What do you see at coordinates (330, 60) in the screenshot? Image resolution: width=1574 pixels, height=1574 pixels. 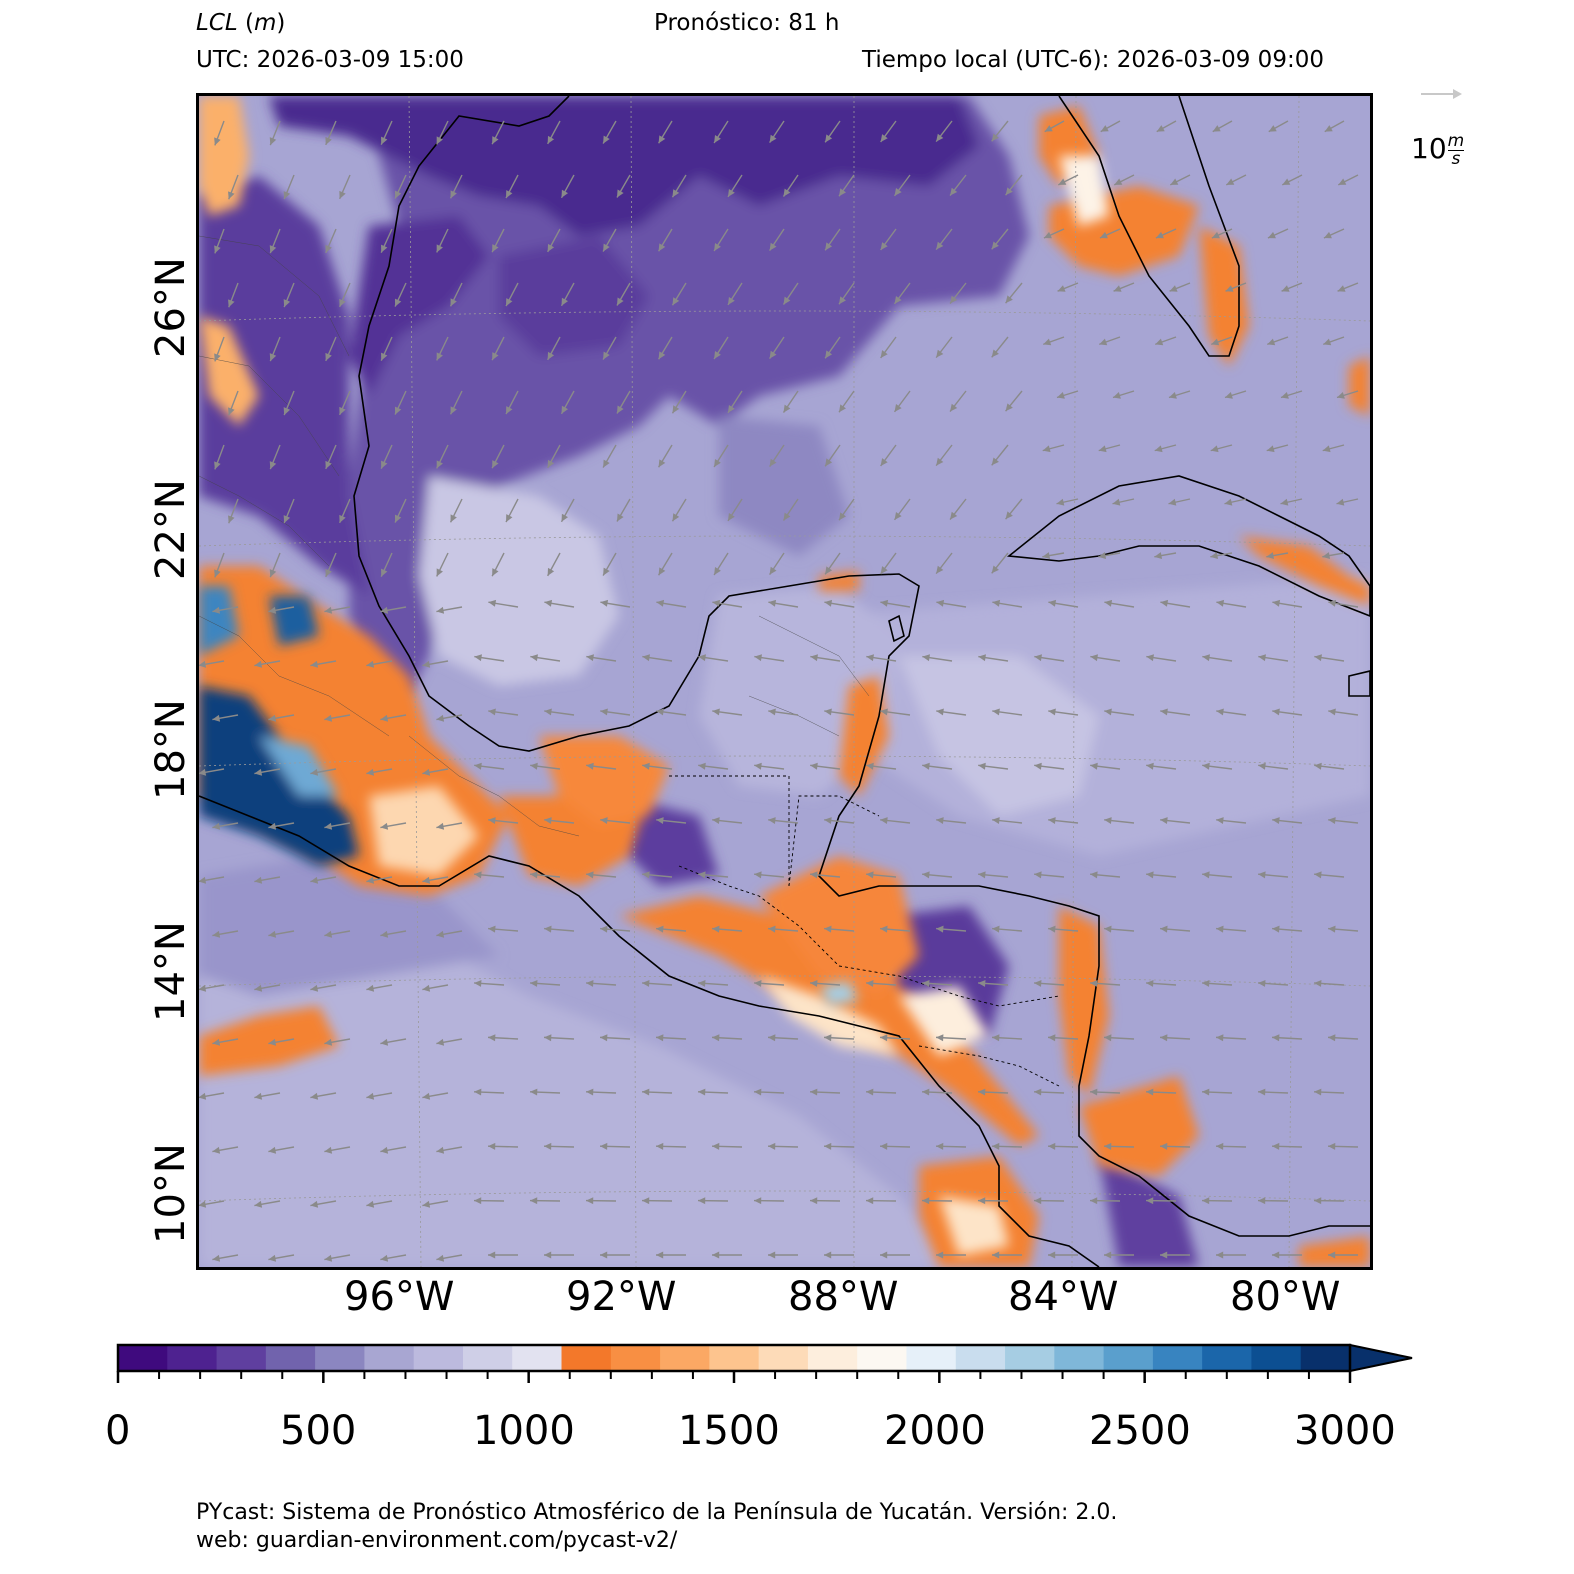 I see `utc-time: UTC: 2026-03-09 15:00` at bounding box center [330, 60].